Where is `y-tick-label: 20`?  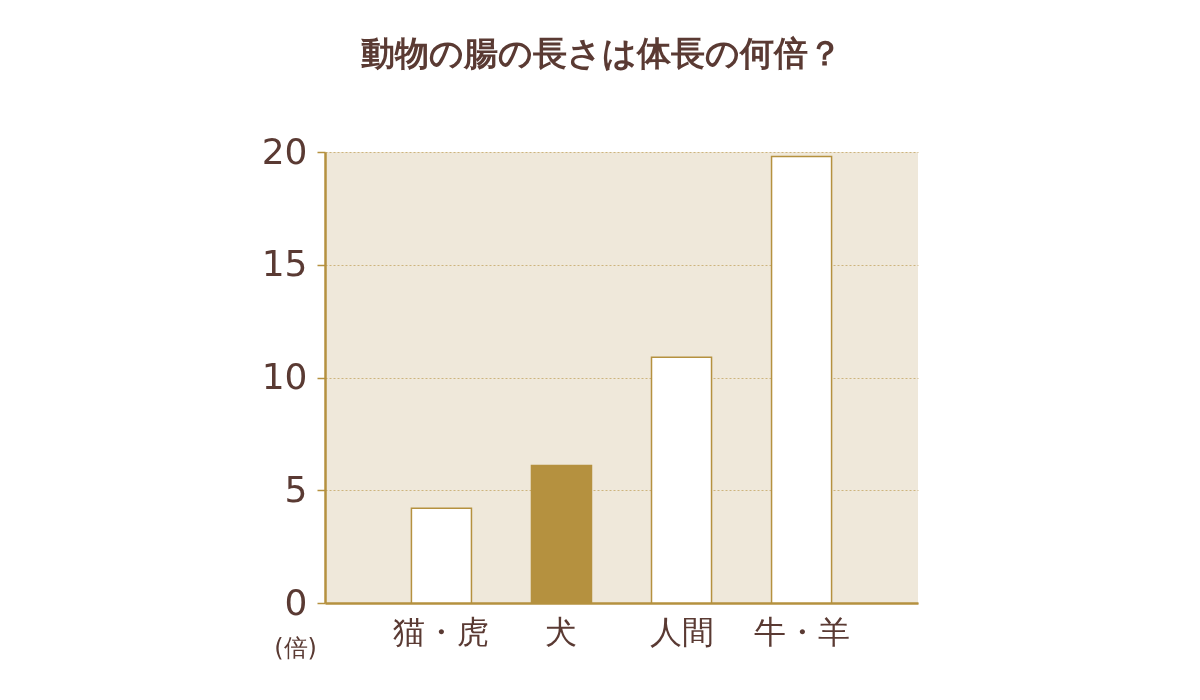 y-tick-label: 20 is located at coordinates (284, 151).